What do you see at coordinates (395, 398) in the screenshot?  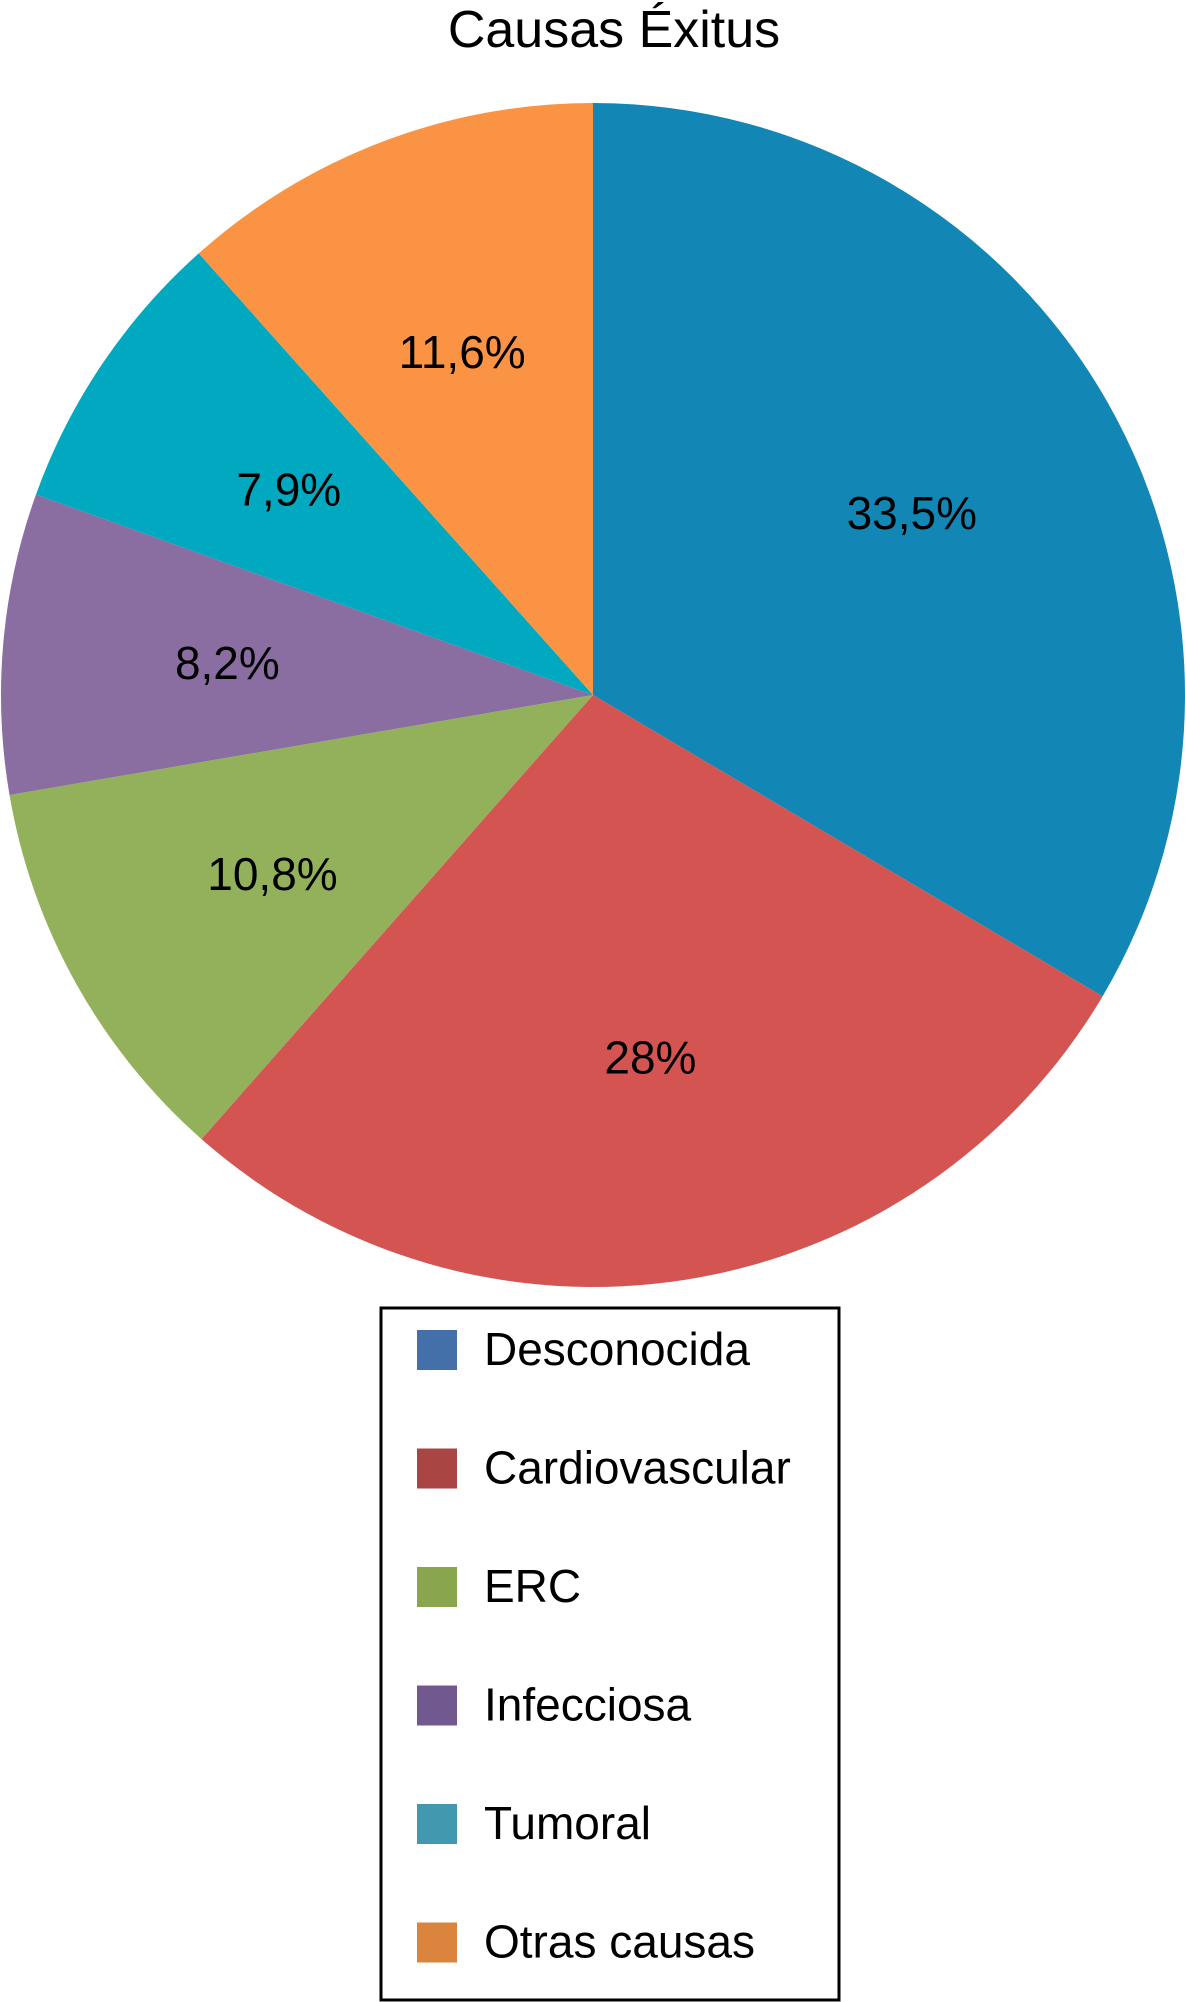 I see `pie-slice-otras-causas` at bounding box center [395, 398].